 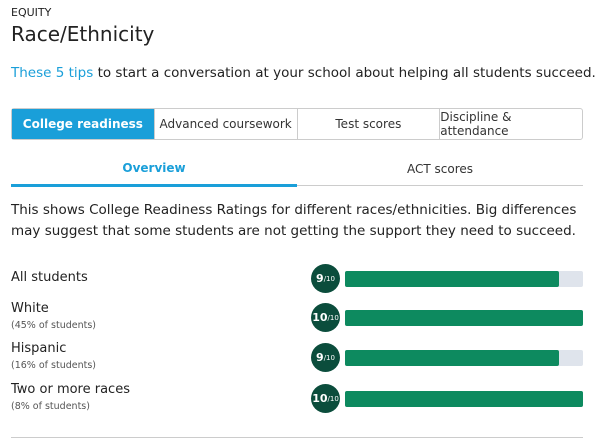 What do you see at coordinates (440, 168) in the screenshot?
I see `subtab: ACT scores` at bounding box center [440, 168].